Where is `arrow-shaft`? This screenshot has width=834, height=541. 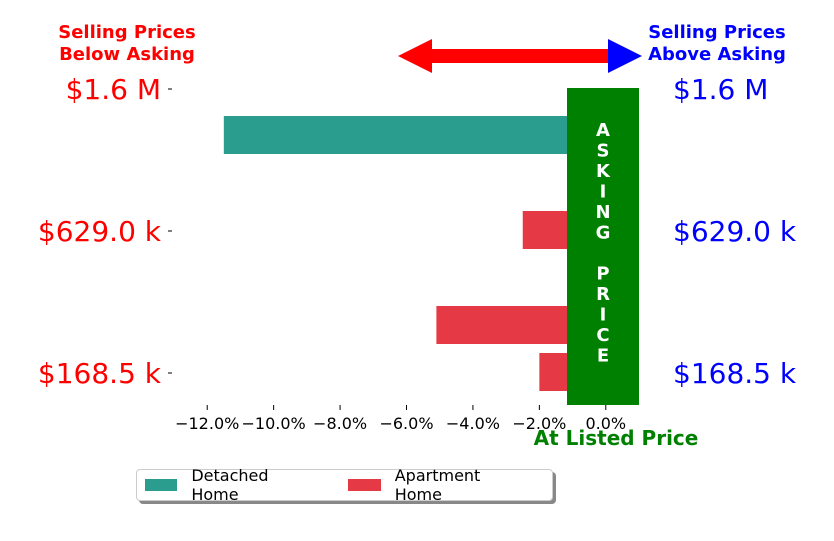
arrow-shaft is located at coordinates (521, 56).